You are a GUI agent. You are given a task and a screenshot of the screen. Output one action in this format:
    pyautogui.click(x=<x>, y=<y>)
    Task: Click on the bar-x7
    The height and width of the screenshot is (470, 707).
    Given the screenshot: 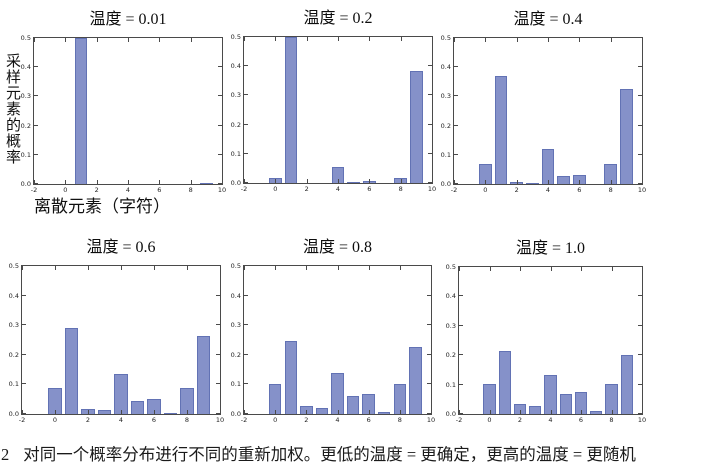 What is the action you would take?
    pyautogui.click(x=170, y=413)
    